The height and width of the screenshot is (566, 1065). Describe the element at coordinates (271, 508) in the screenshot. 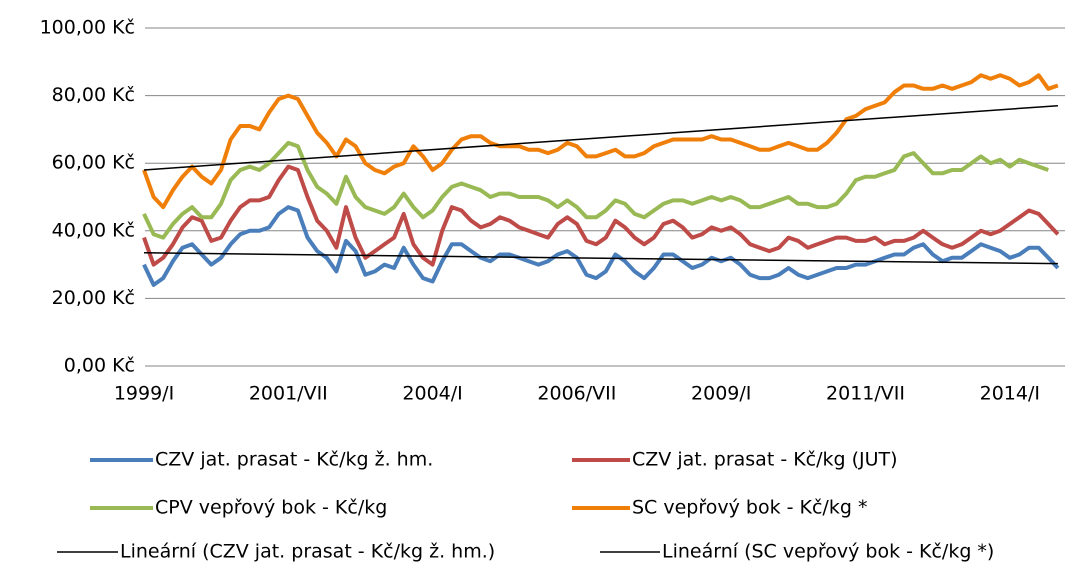

I see `legend-label: CPV vepřový bok - Kč/kg` at that location.